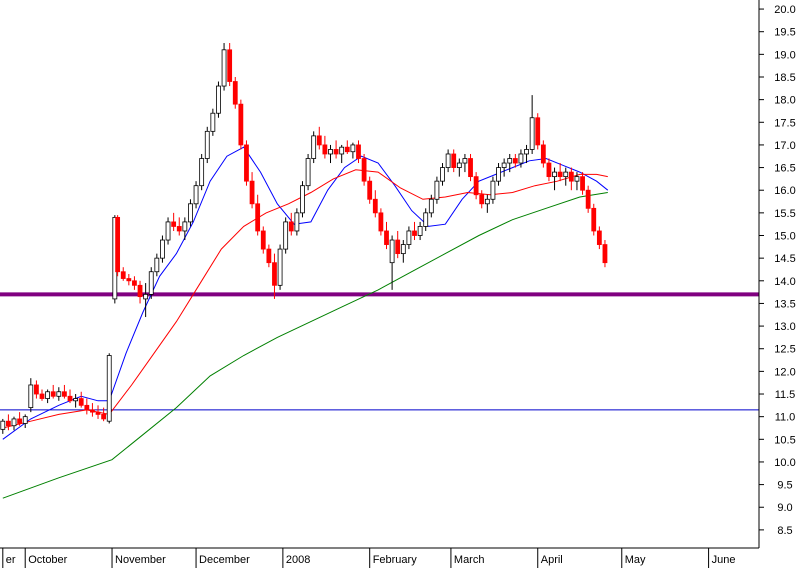  Describe the element at coordinates (784, 10) in the screenshot. I see `y-tick-label: 20.0` at that location.